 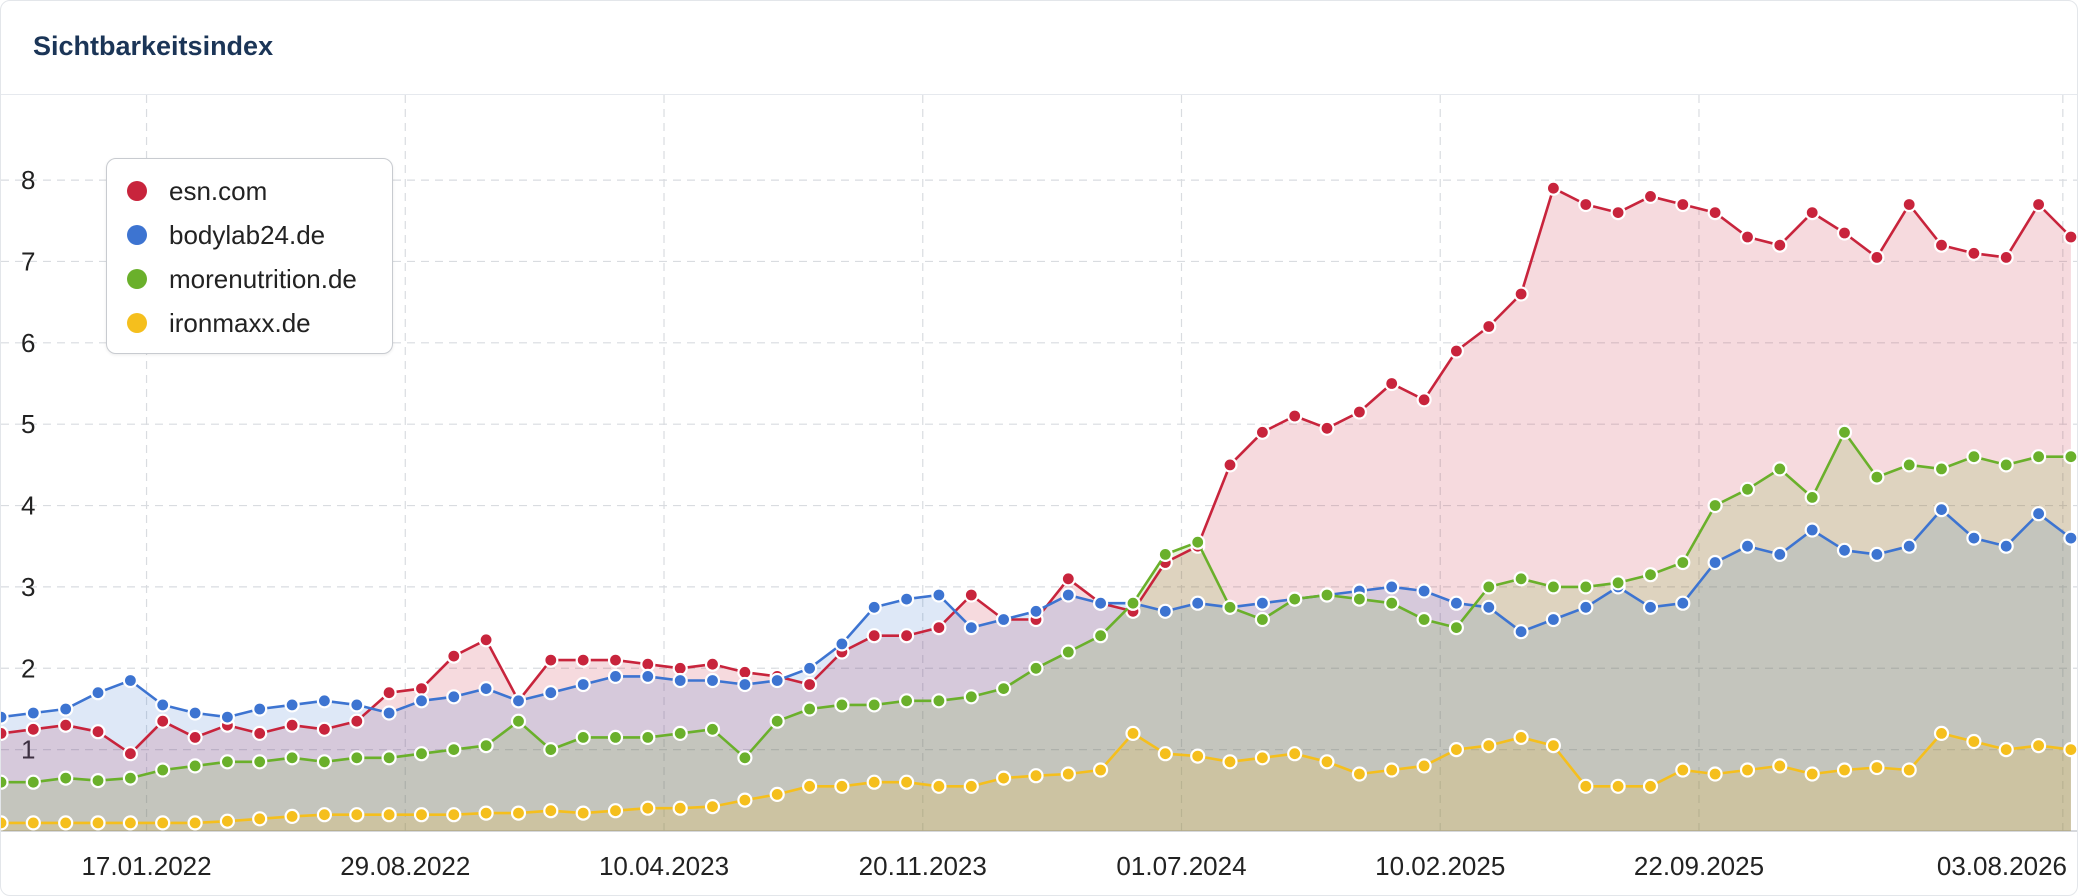 I want to click on y-tick-label: 4, so click(x=28, y=506).